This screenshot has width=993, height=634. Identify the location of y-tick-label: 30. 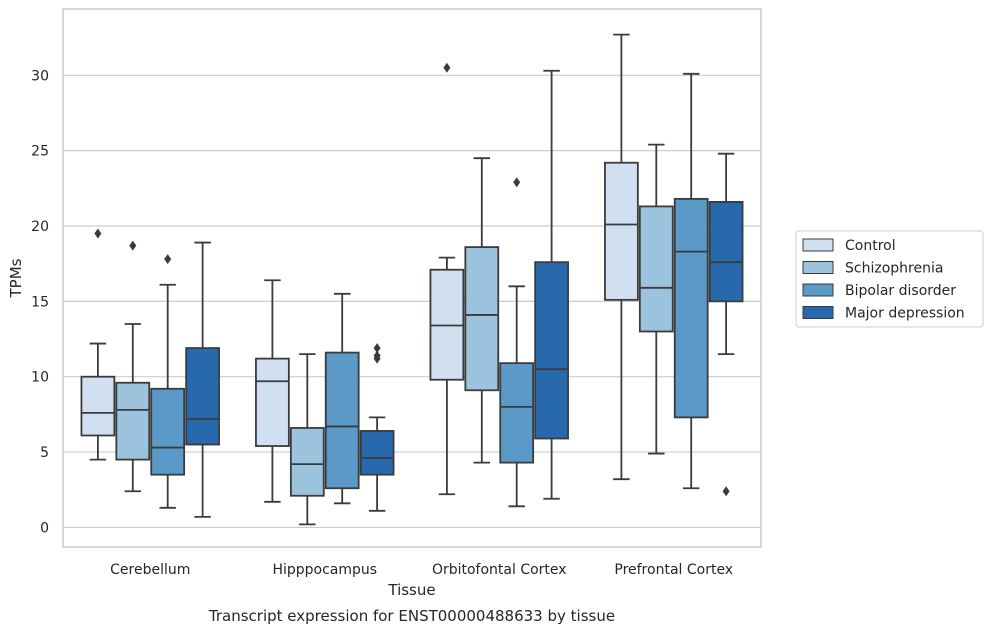
(40, 76).